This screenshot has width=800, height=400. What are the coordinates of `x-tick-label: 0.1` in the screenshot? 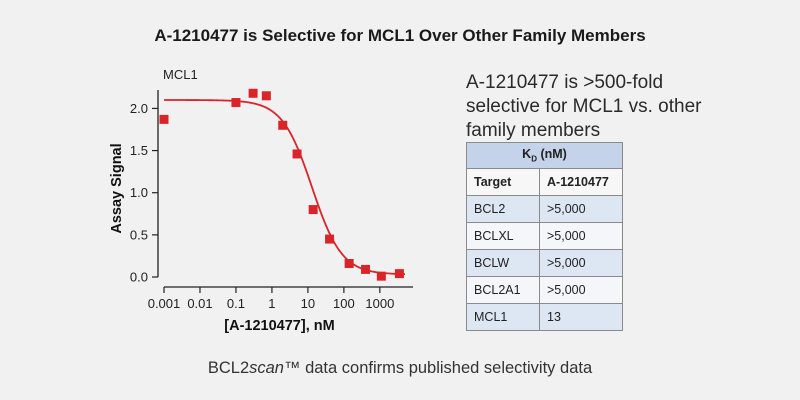 It's located at (236, 303).